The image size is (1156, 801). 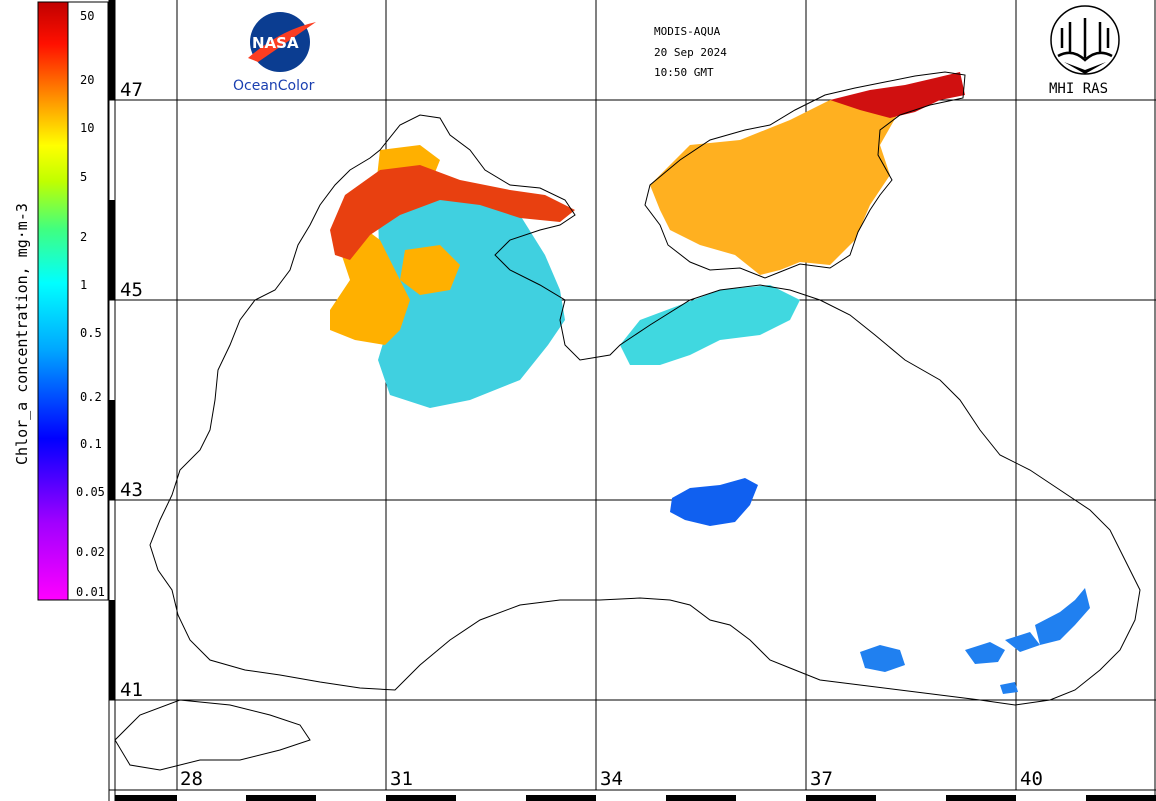 I want to click on central-blue, so click(x=714, y=502).